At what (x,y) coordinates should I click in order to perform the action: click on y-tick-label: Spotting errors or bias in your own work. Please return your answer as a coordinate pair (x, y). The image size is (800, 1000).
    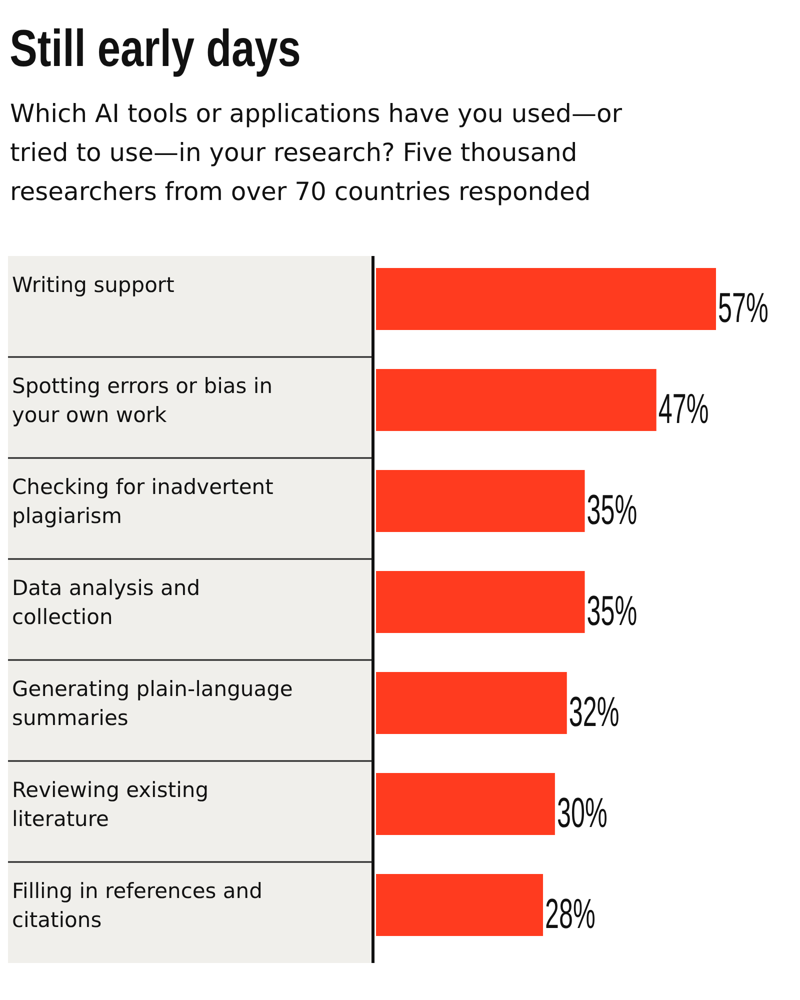
    Looking at the image, I should click on (142, 400).